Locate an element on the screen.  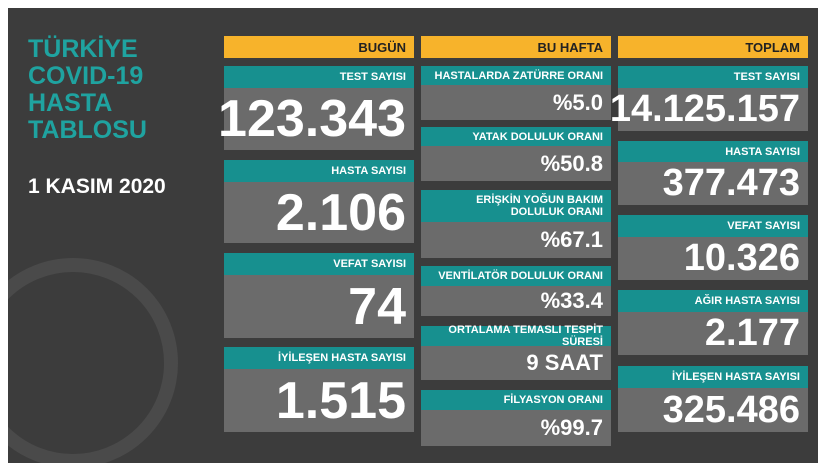
card-value: %67.1 is located at coordinates (516, 240).